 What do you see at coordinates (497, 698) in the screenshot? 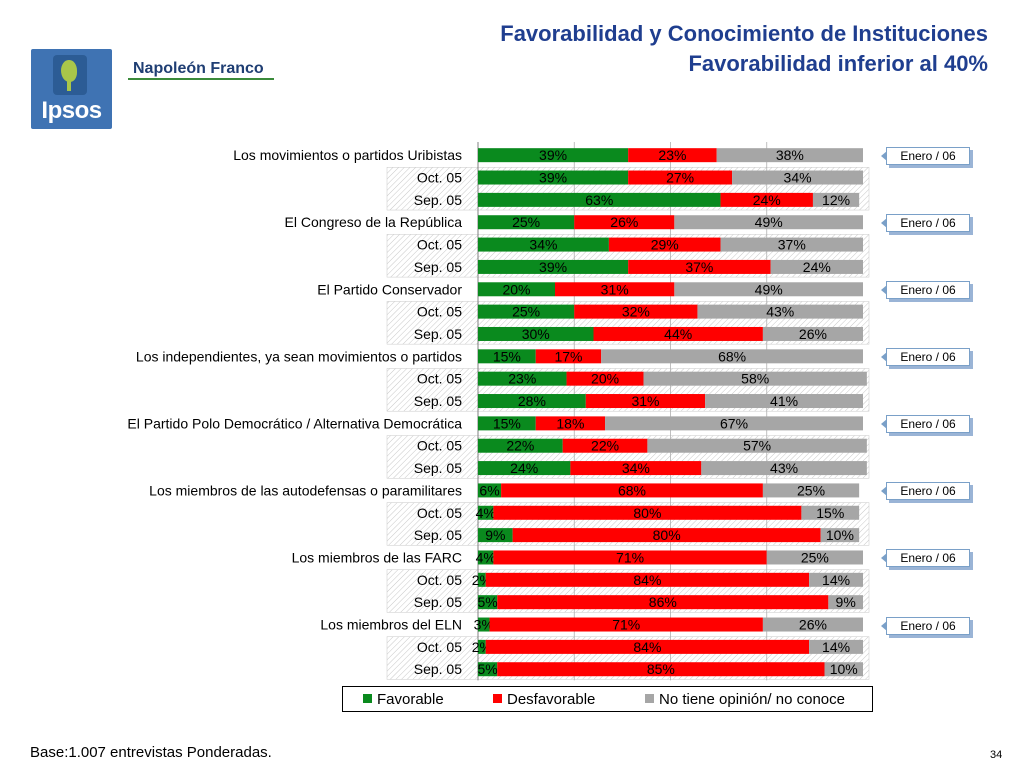
I see `legend-swatch-desfavorable` at bounding box center [497, 698].